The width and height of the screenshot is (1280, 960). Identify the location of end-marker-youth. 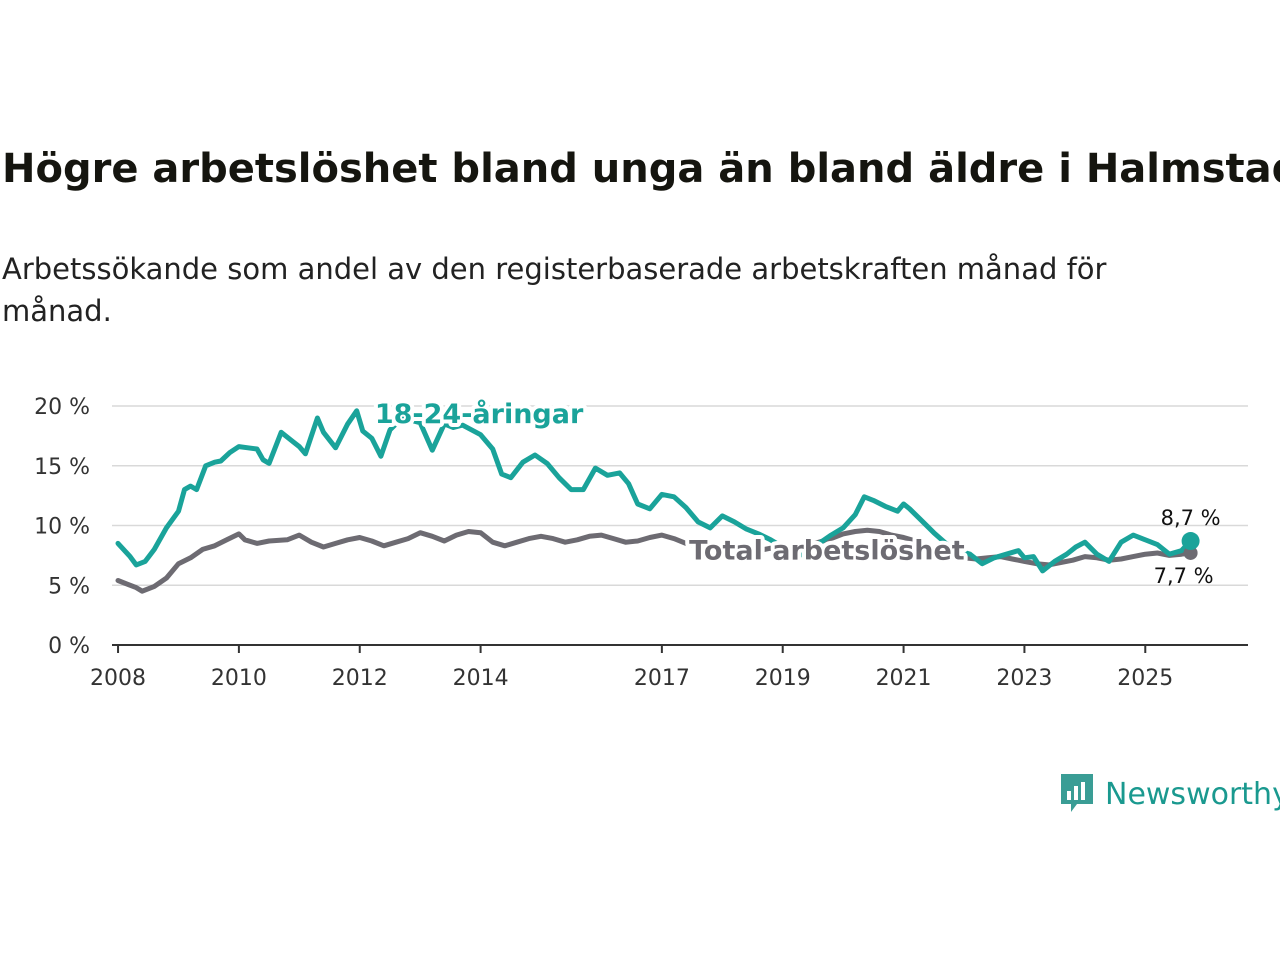
(1190, 541).